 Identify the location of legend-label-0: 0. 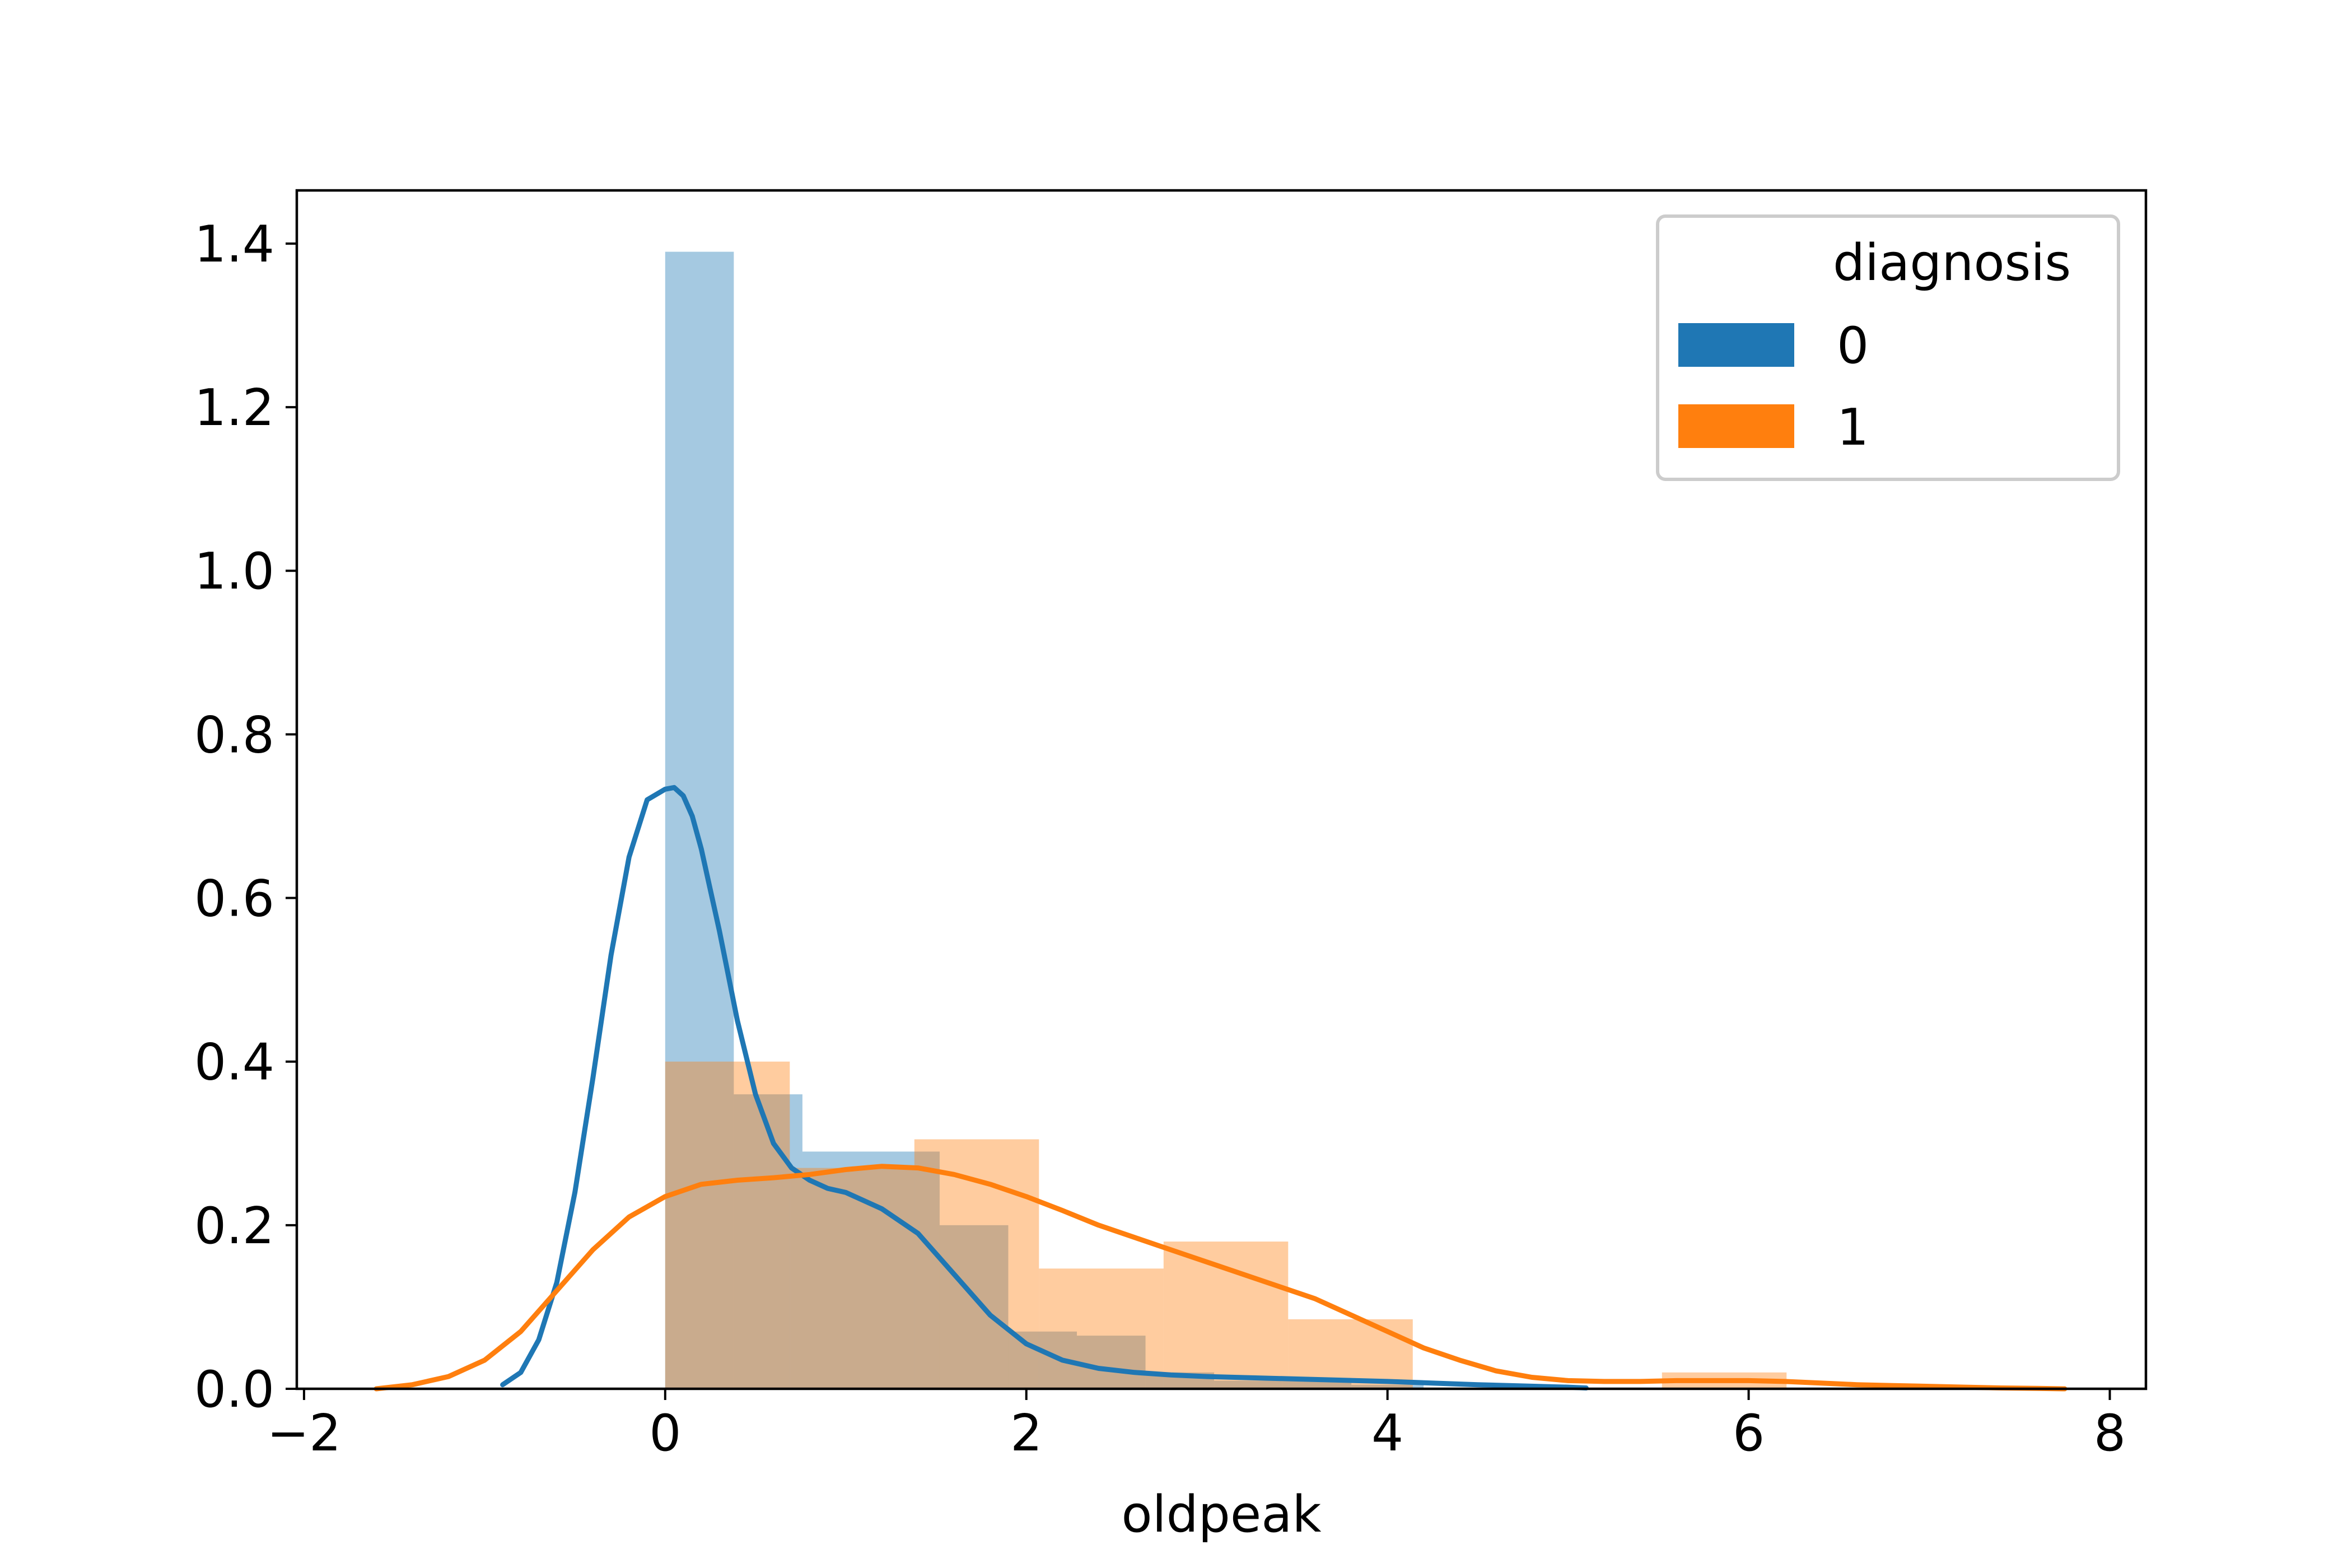
(1853, 346).